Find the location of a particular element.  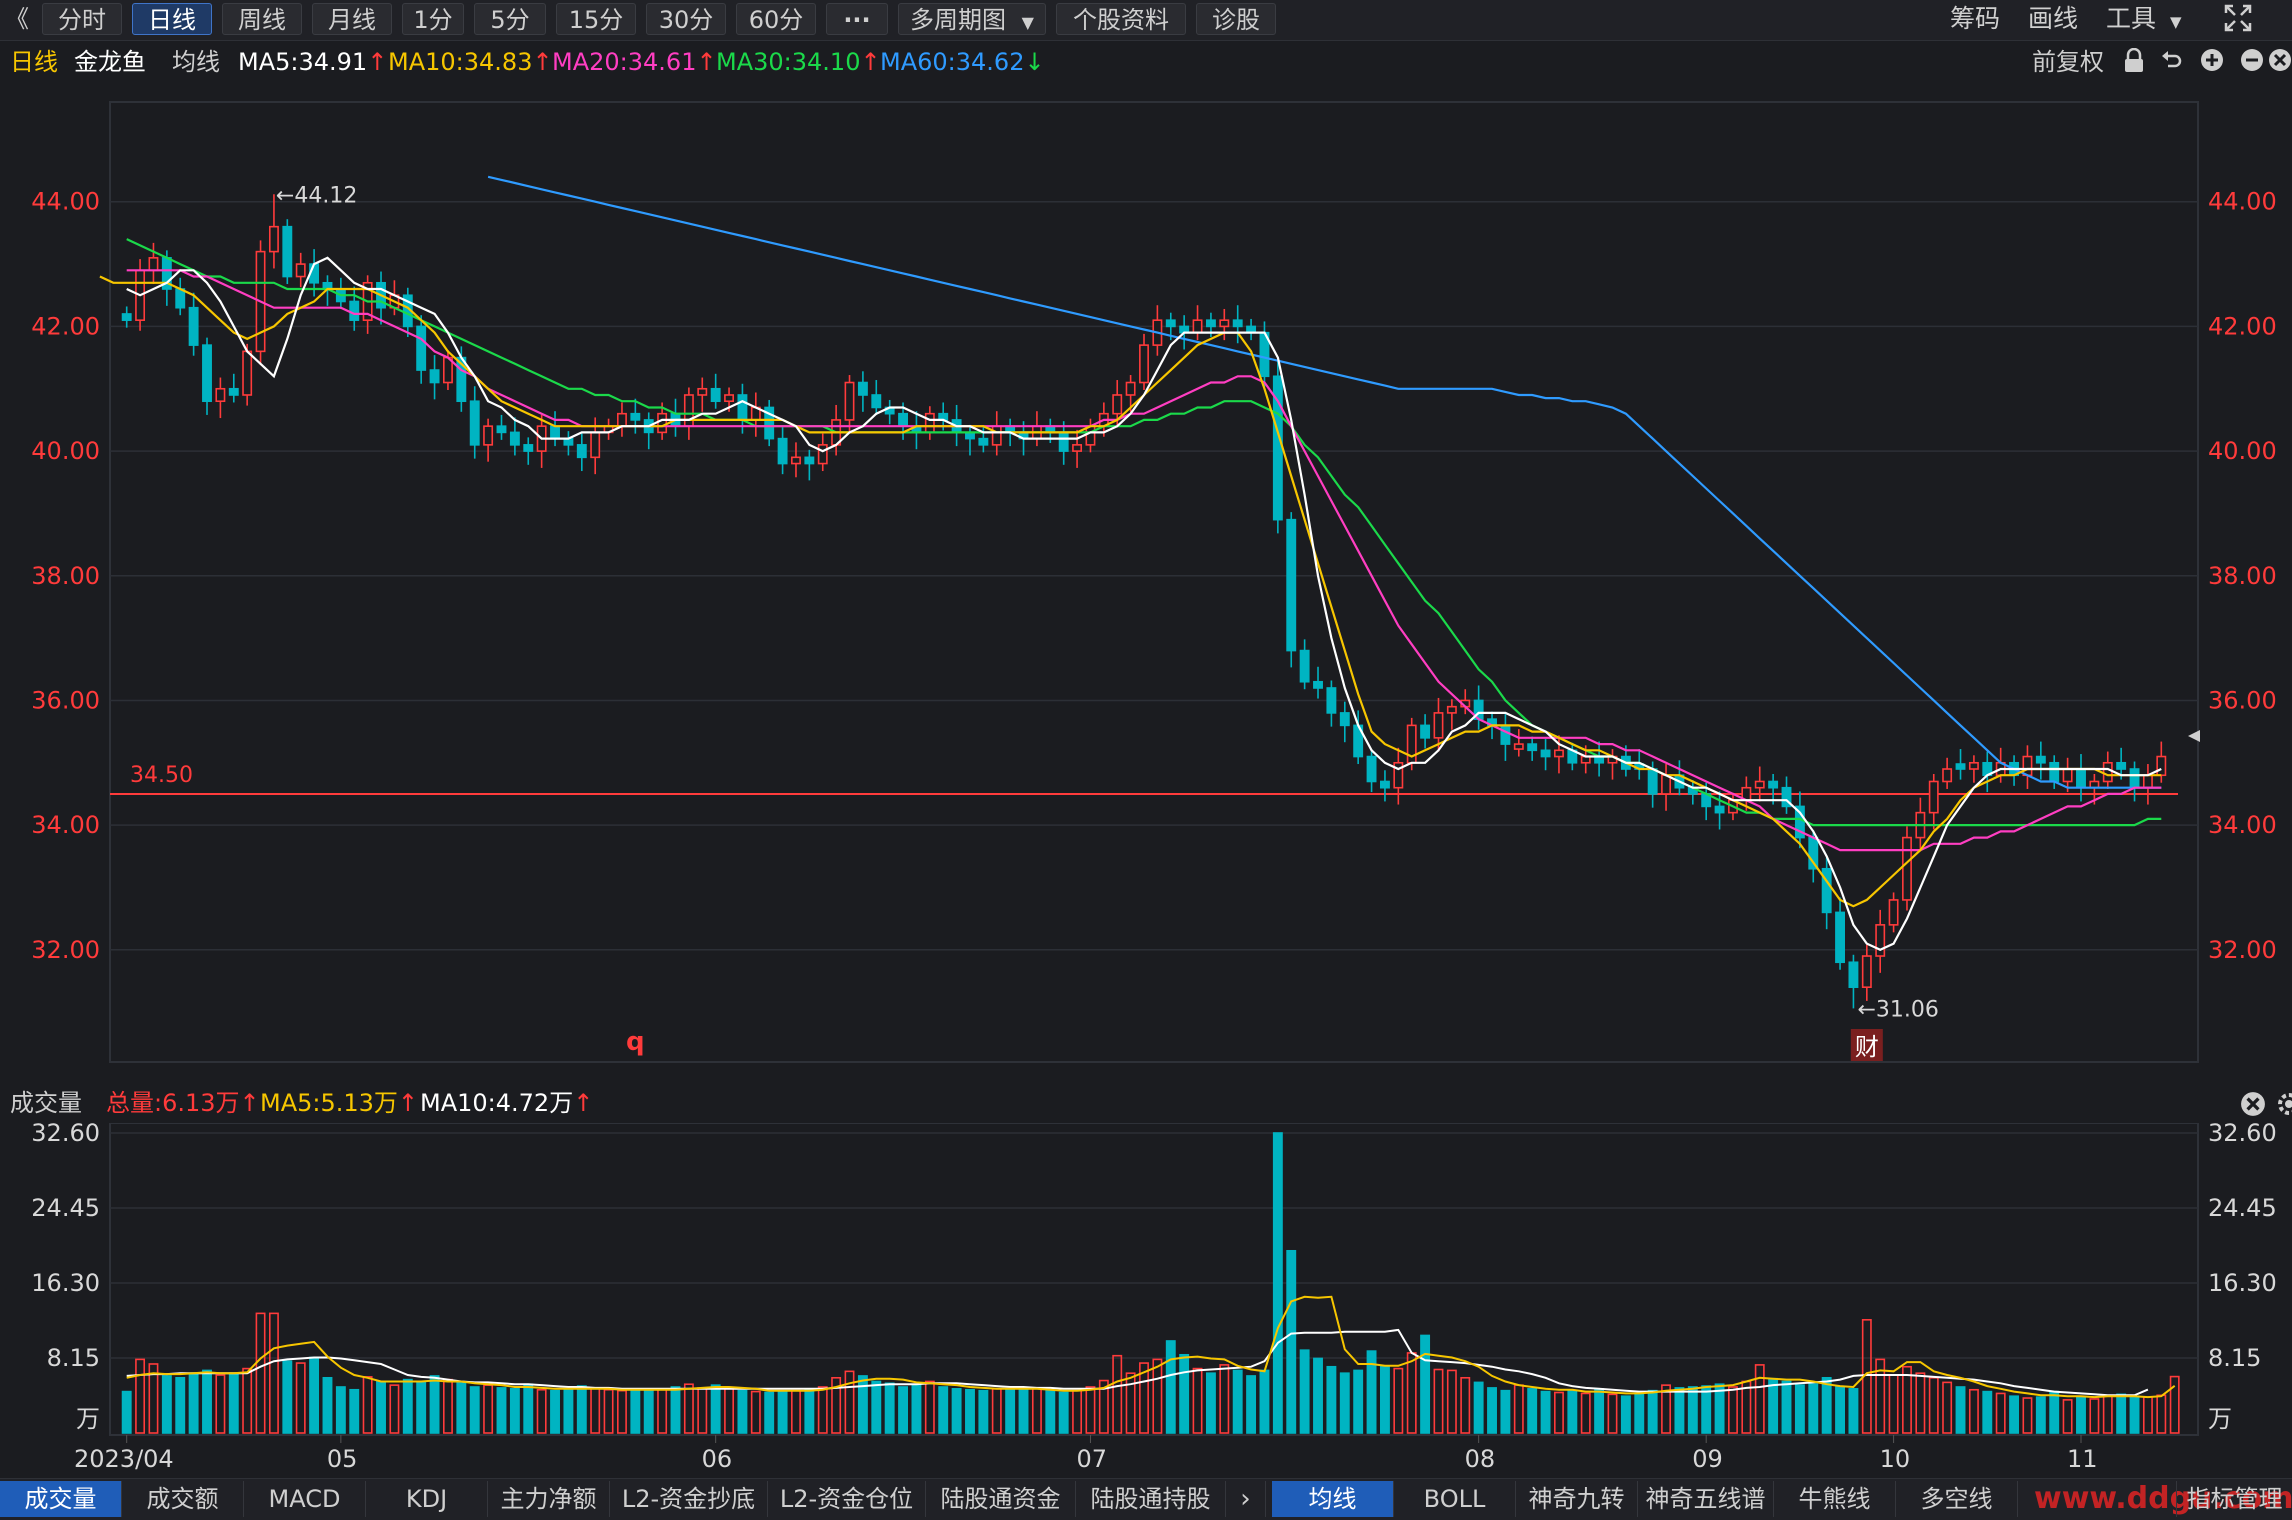

indicator-manage-button: 指标管理 is located at coordinates (2234, 1499).